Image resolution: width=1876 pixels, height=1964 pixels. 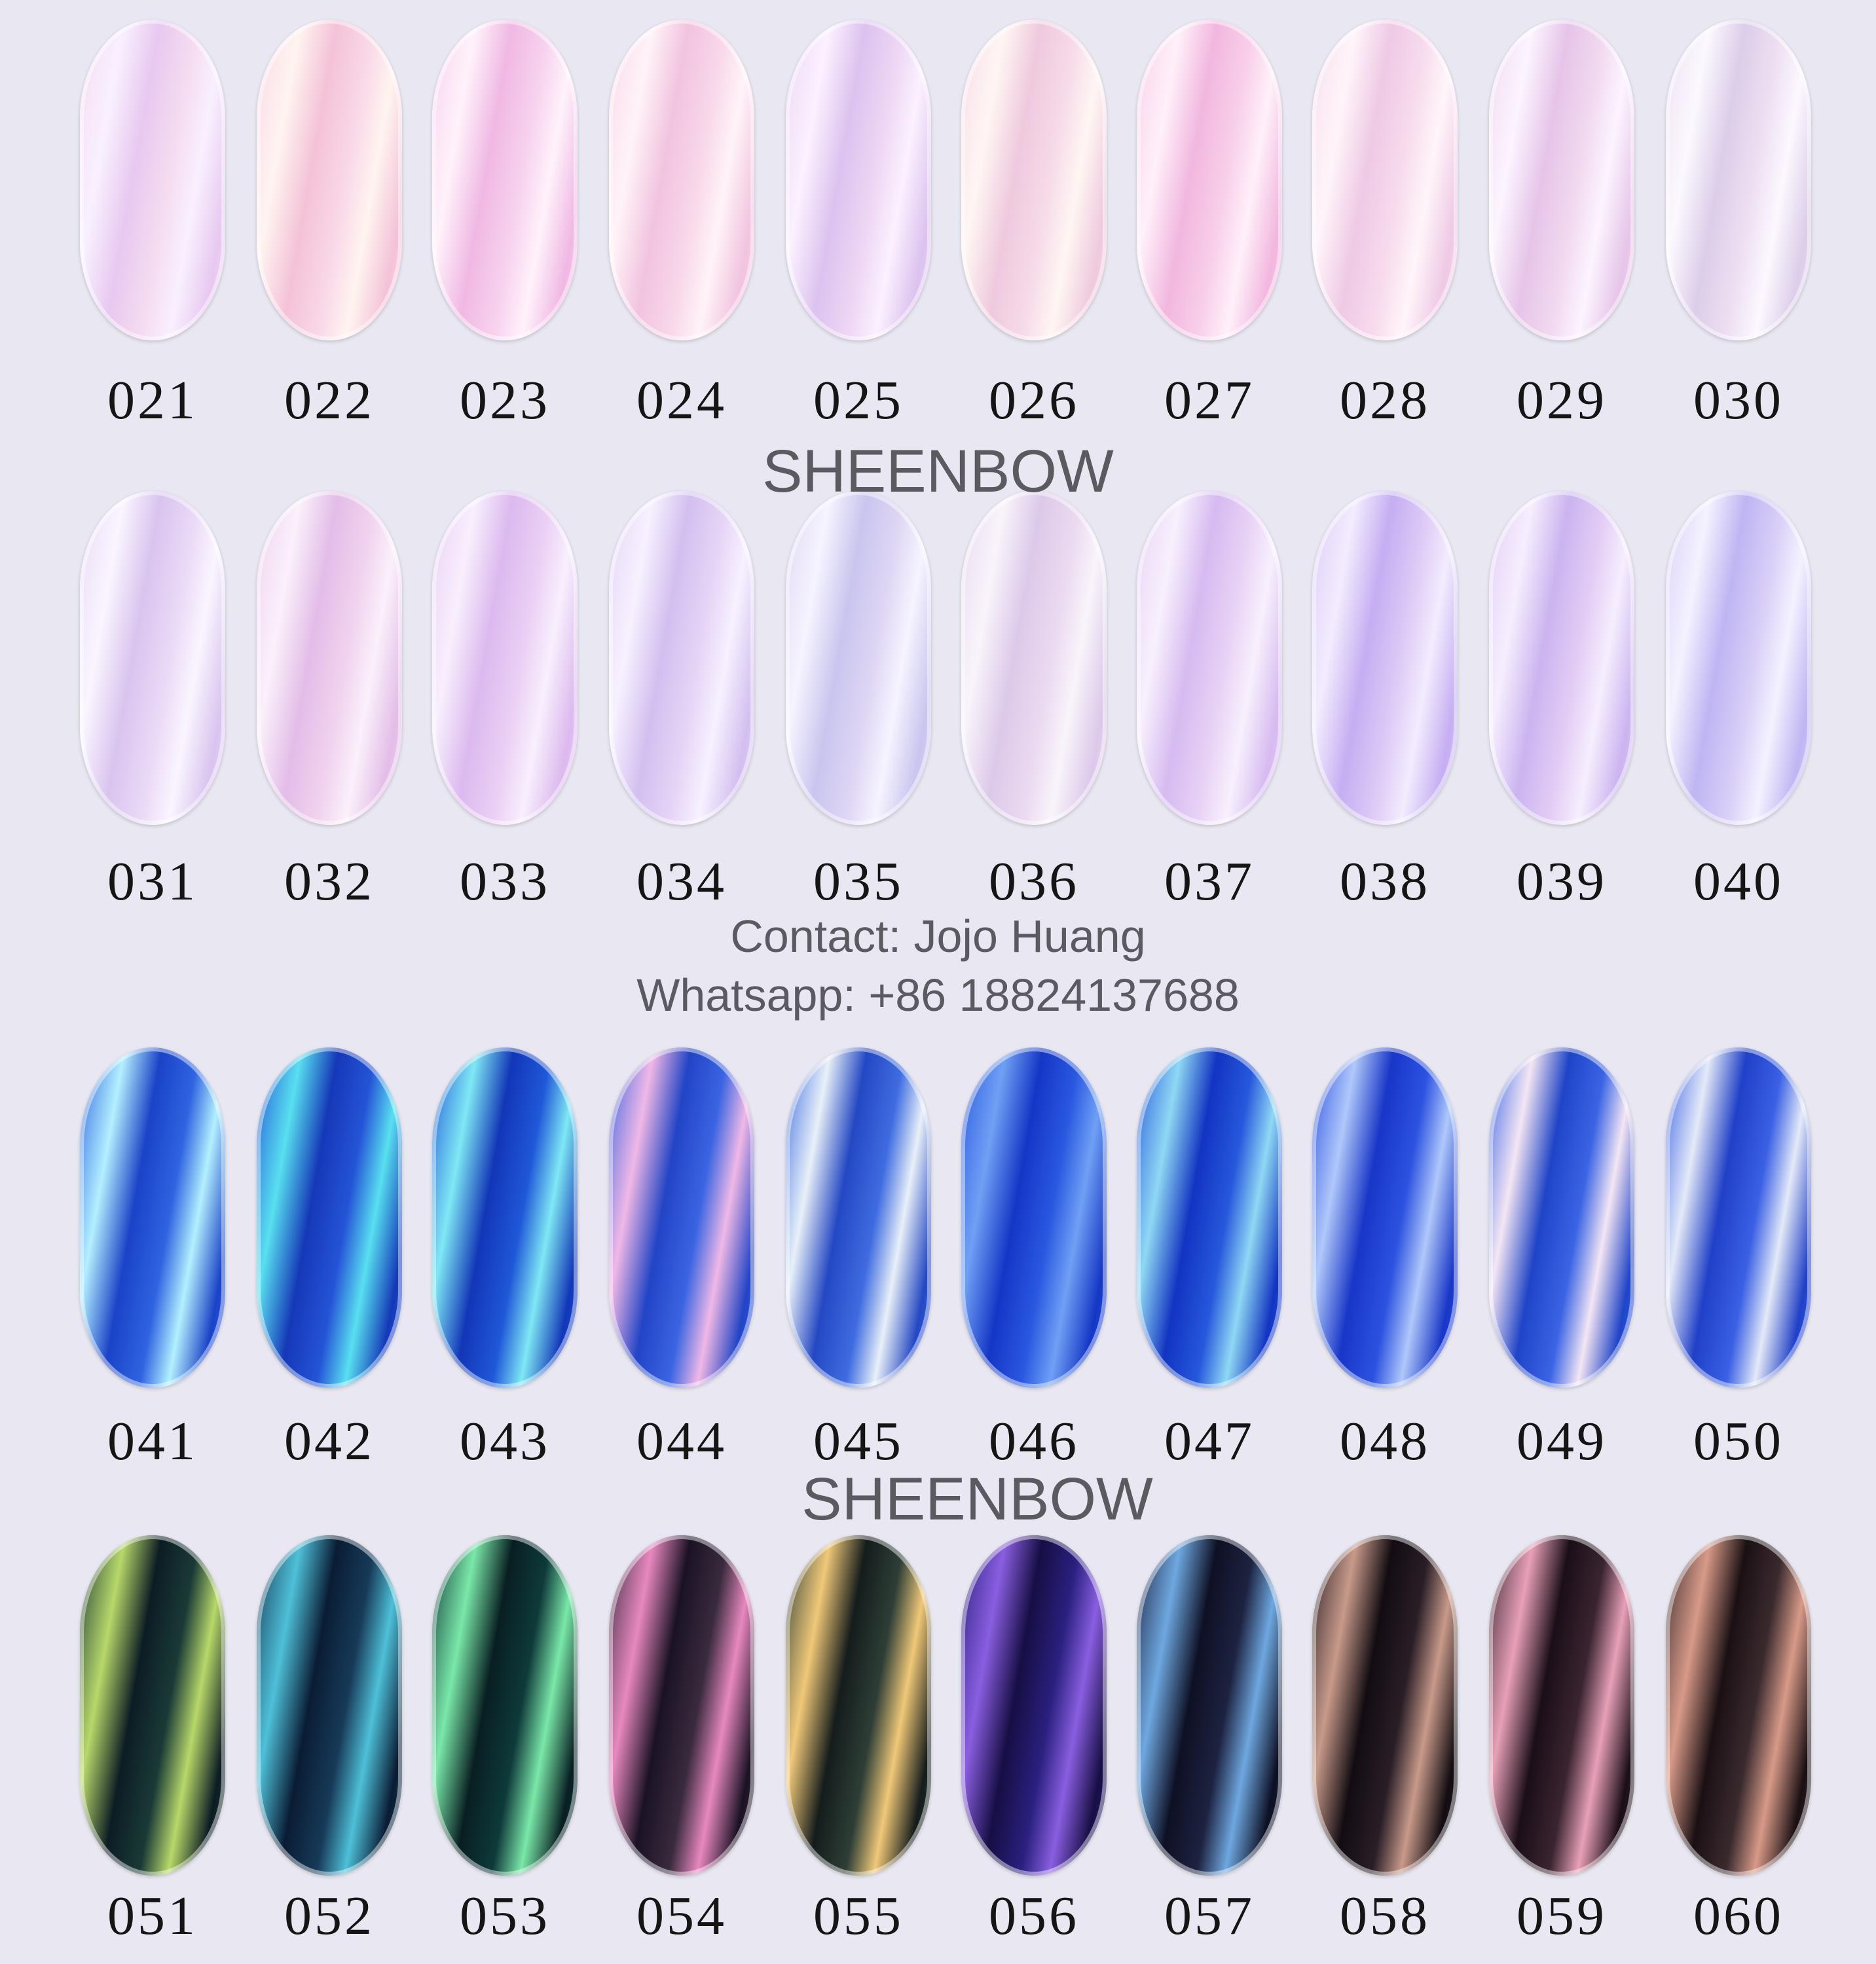 I want to click on swatch-code-label: 044, so click(x=681, y=1441).